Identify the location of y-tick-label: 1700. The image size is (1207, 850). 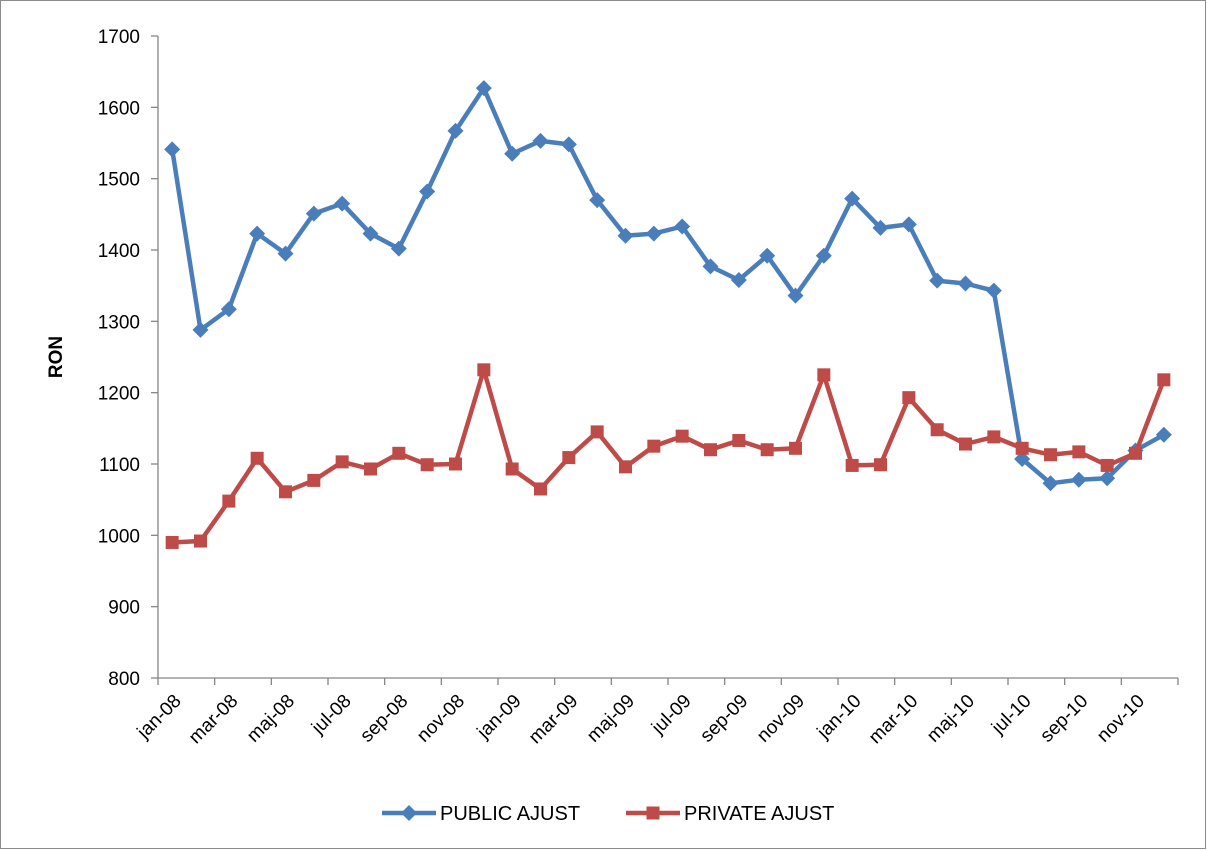
(119, 37).